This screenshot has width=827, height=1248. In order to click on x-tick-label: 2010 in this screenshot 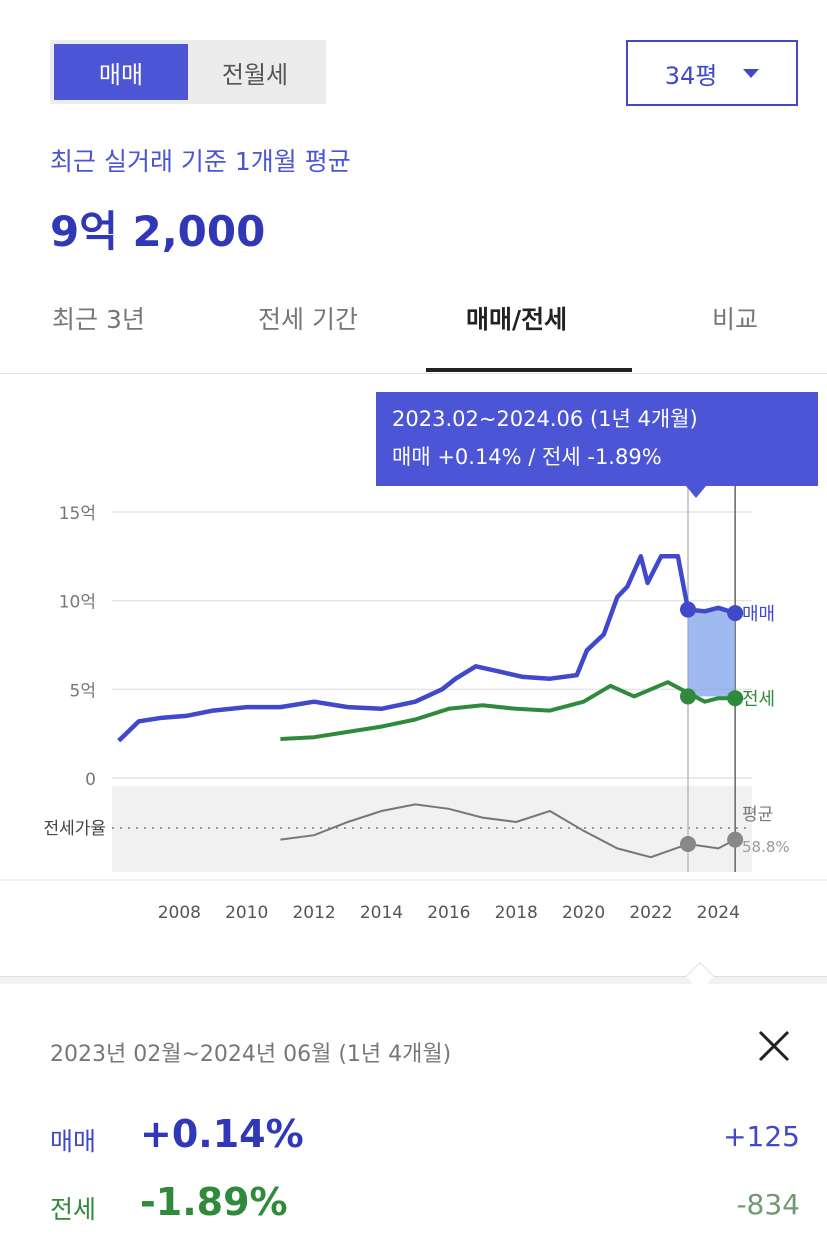, I will do `click(246, 913)`.